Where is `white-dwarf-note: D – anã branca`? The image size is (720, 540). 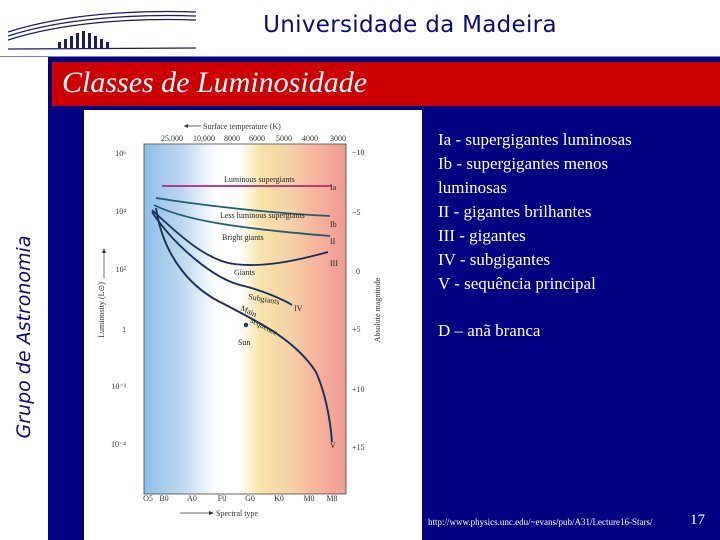
white-dwarf-note: D – anã branca is located at coordinates (489, 330).